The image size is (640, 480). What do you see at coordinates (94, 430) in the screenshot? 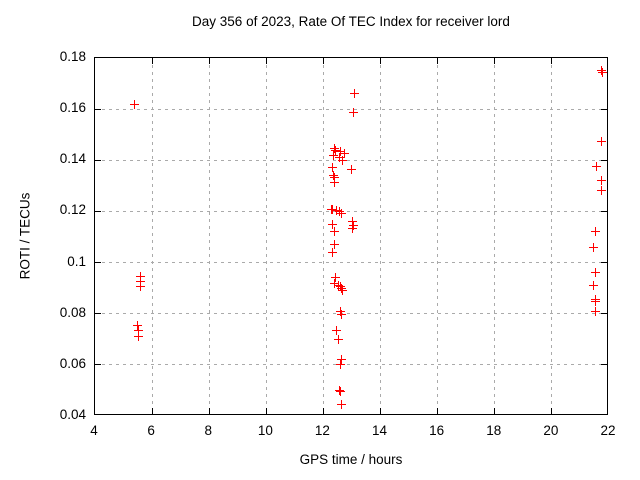
I see `x-tick-label: 4` at bounding box center [94, 430].